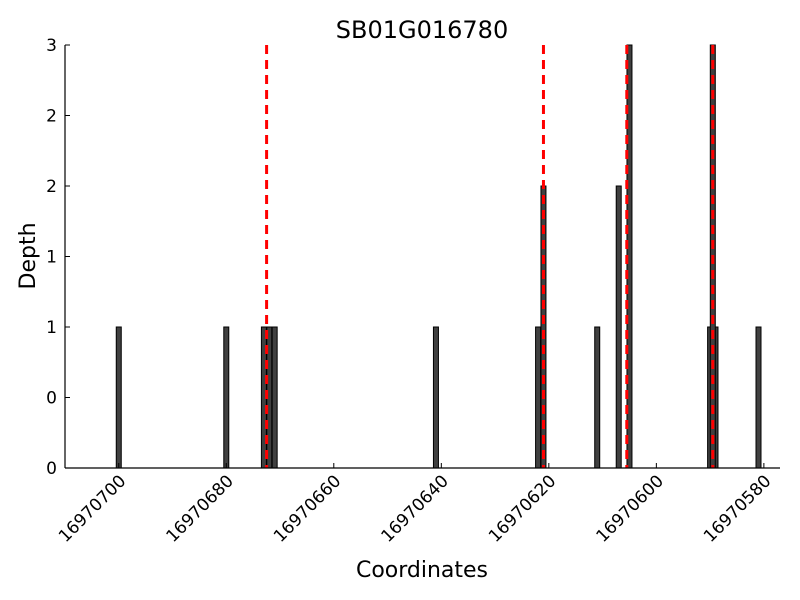  I want to click on x-tick-label: 16970660, so click(307, 508).